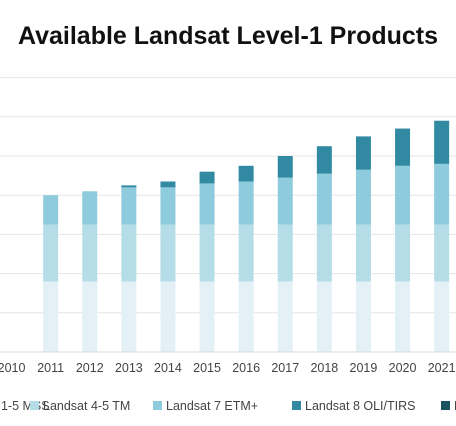 This screenshot has width=456, height=426. Describe the element at coordinates (228, 36) in the screenshot. I see `chart-title: Available Landsat Level-1 Products` at that location.